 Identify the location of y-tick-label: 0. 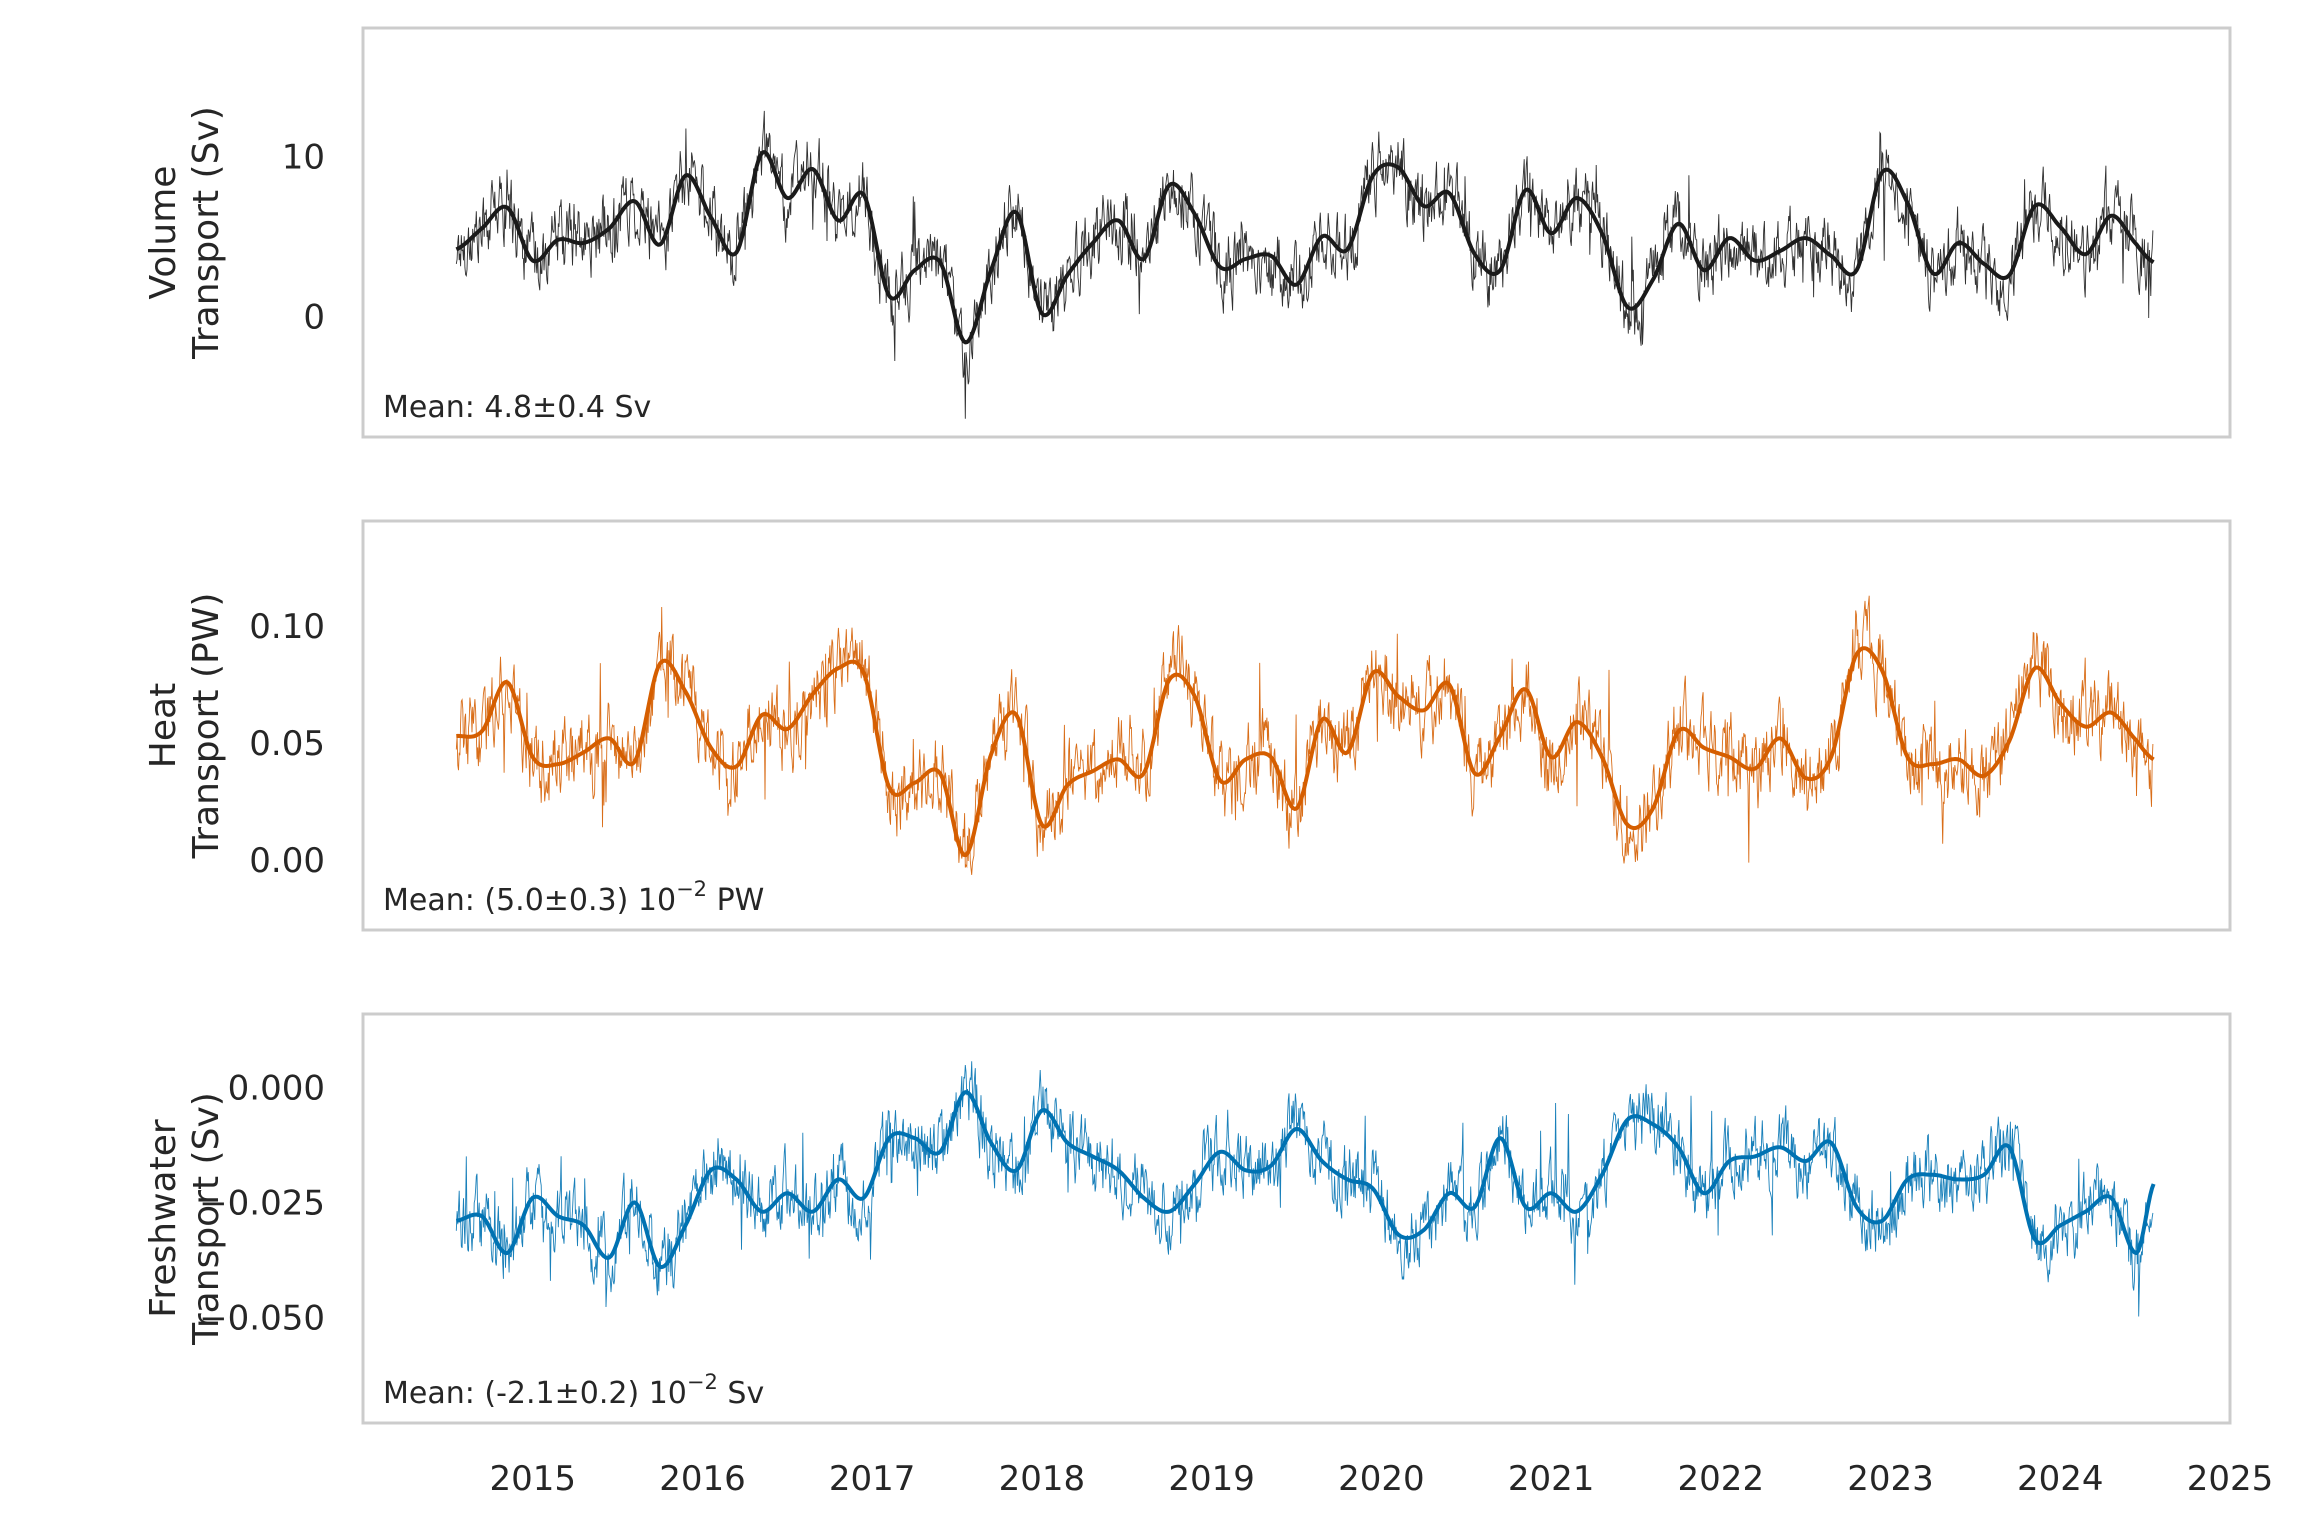
(314, 318).